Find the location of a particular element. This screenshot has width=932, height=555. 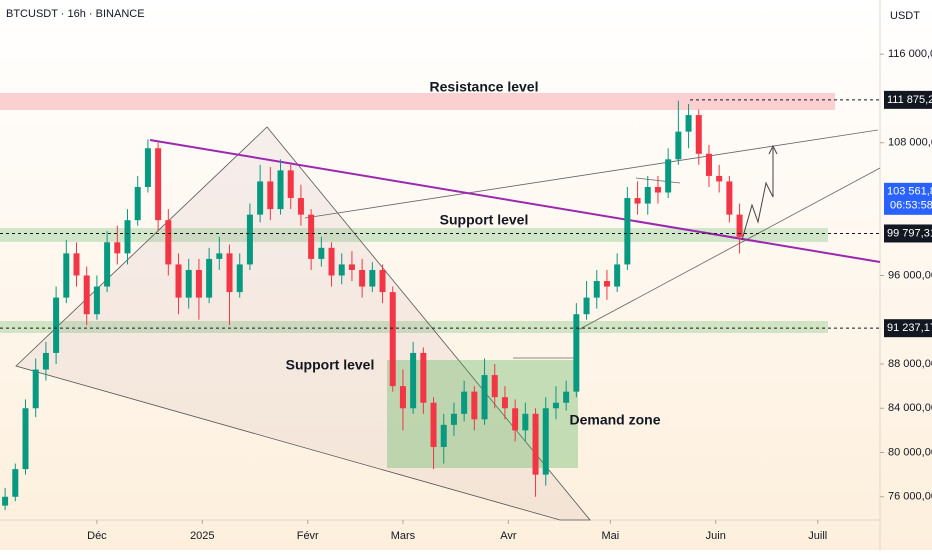

annotation: Demand zone is located at coordinates (614, 420).